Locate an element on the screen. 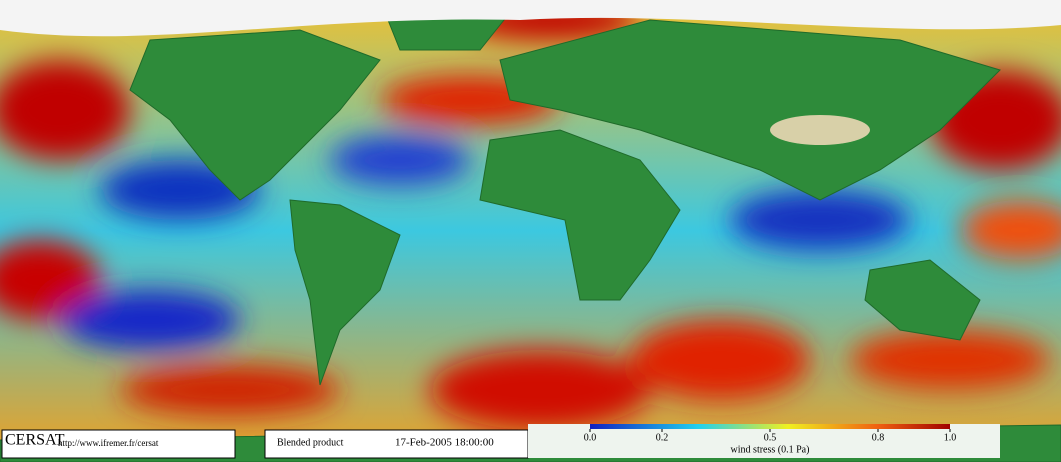 This screenshot has height=462, width=1061. tick-label: 0.0 is located at coordinates (590, 437).